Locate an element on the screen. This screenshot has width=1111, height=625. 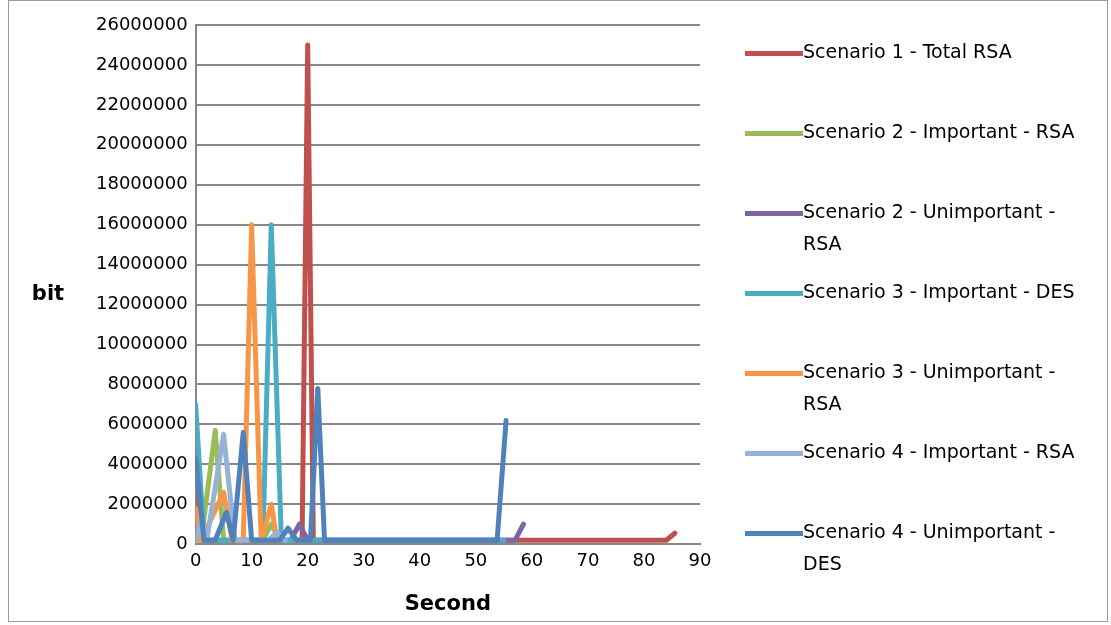
legend-label: Scenario 1 - Total RSA is located at coordinates (908, 51).